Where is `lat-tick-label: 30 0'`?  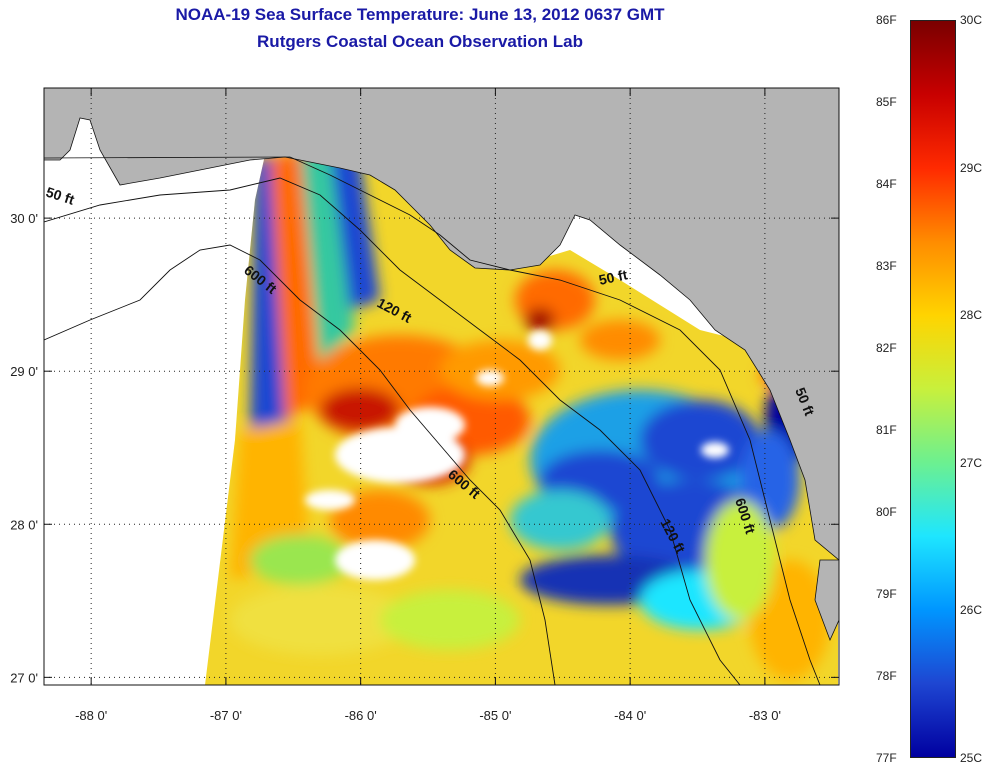 lat-tick-label: 30 0' is located at coordinates (24, 218).